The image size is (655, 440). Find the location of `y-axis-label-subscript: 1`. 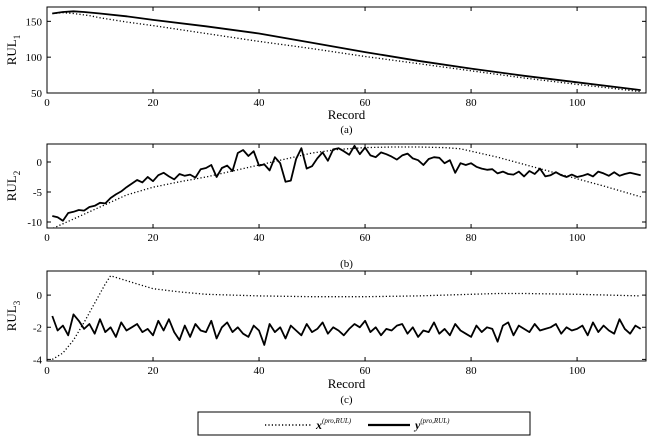

y-axis-label-subscript: 1 is located at coordinates (17, 37).